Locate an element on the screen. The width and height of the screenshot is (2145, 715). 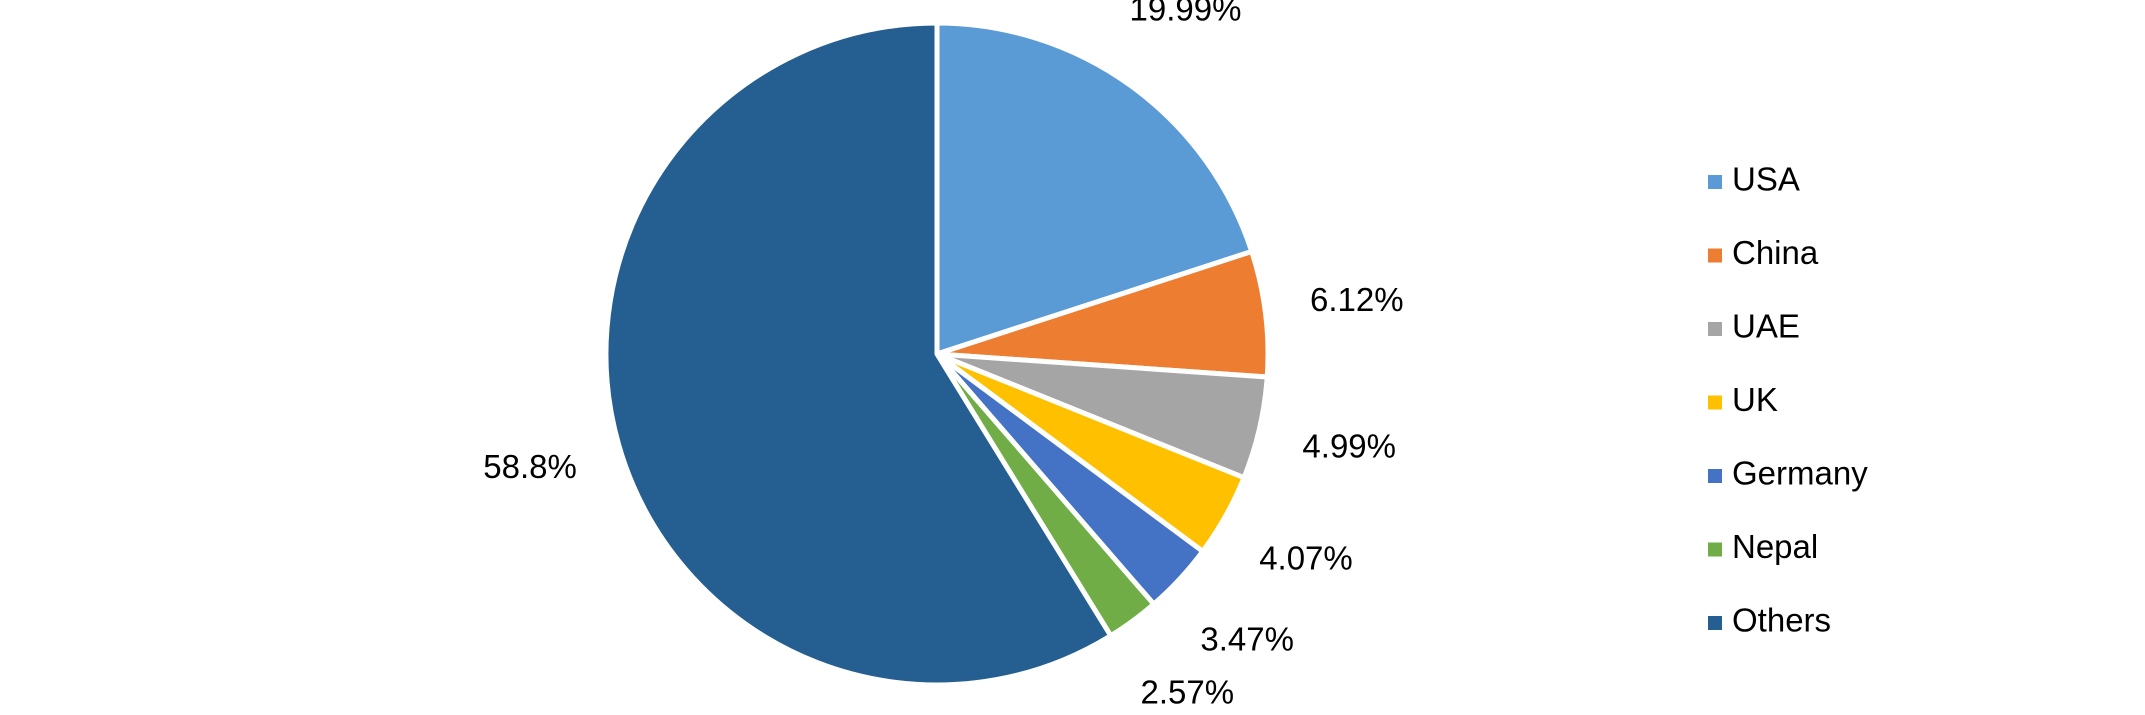
legend-label: Germany is located at coordinates (1800, 473).